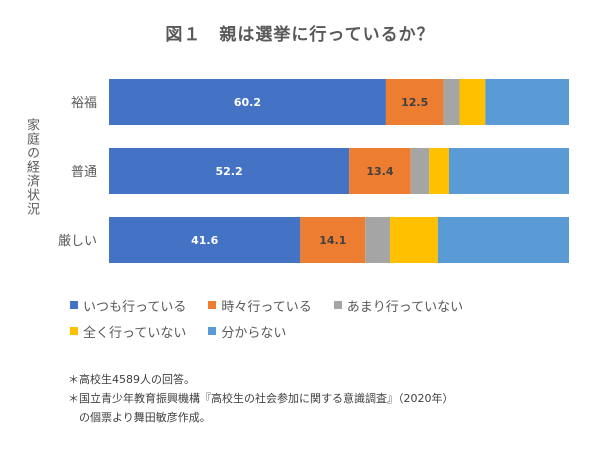 The image size is (600, 471). Describe the element at coordinates (320, 318) in the screenshot. I see `legend: いつも行っている 時々行っている あまり行っていない全く行っていない 分からない` at that location.